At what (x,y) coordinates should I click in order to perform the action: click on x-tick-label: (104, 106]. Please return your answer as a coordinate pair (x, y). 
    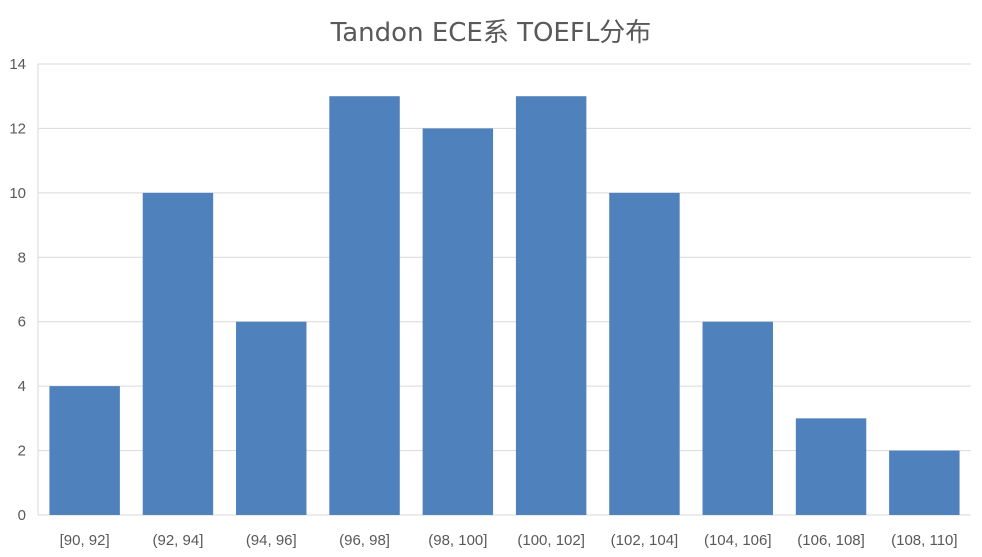
    Looking at the image, I should click on (738, 540).